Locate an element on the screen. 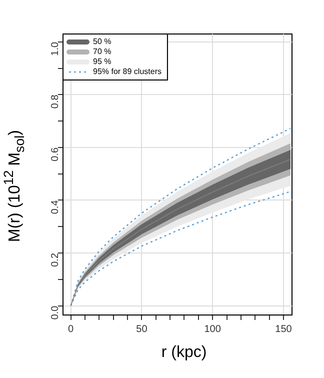 This screenshot has width=324, height=378. y-tick-label: 0.6 is located at coordinates (55, 154).